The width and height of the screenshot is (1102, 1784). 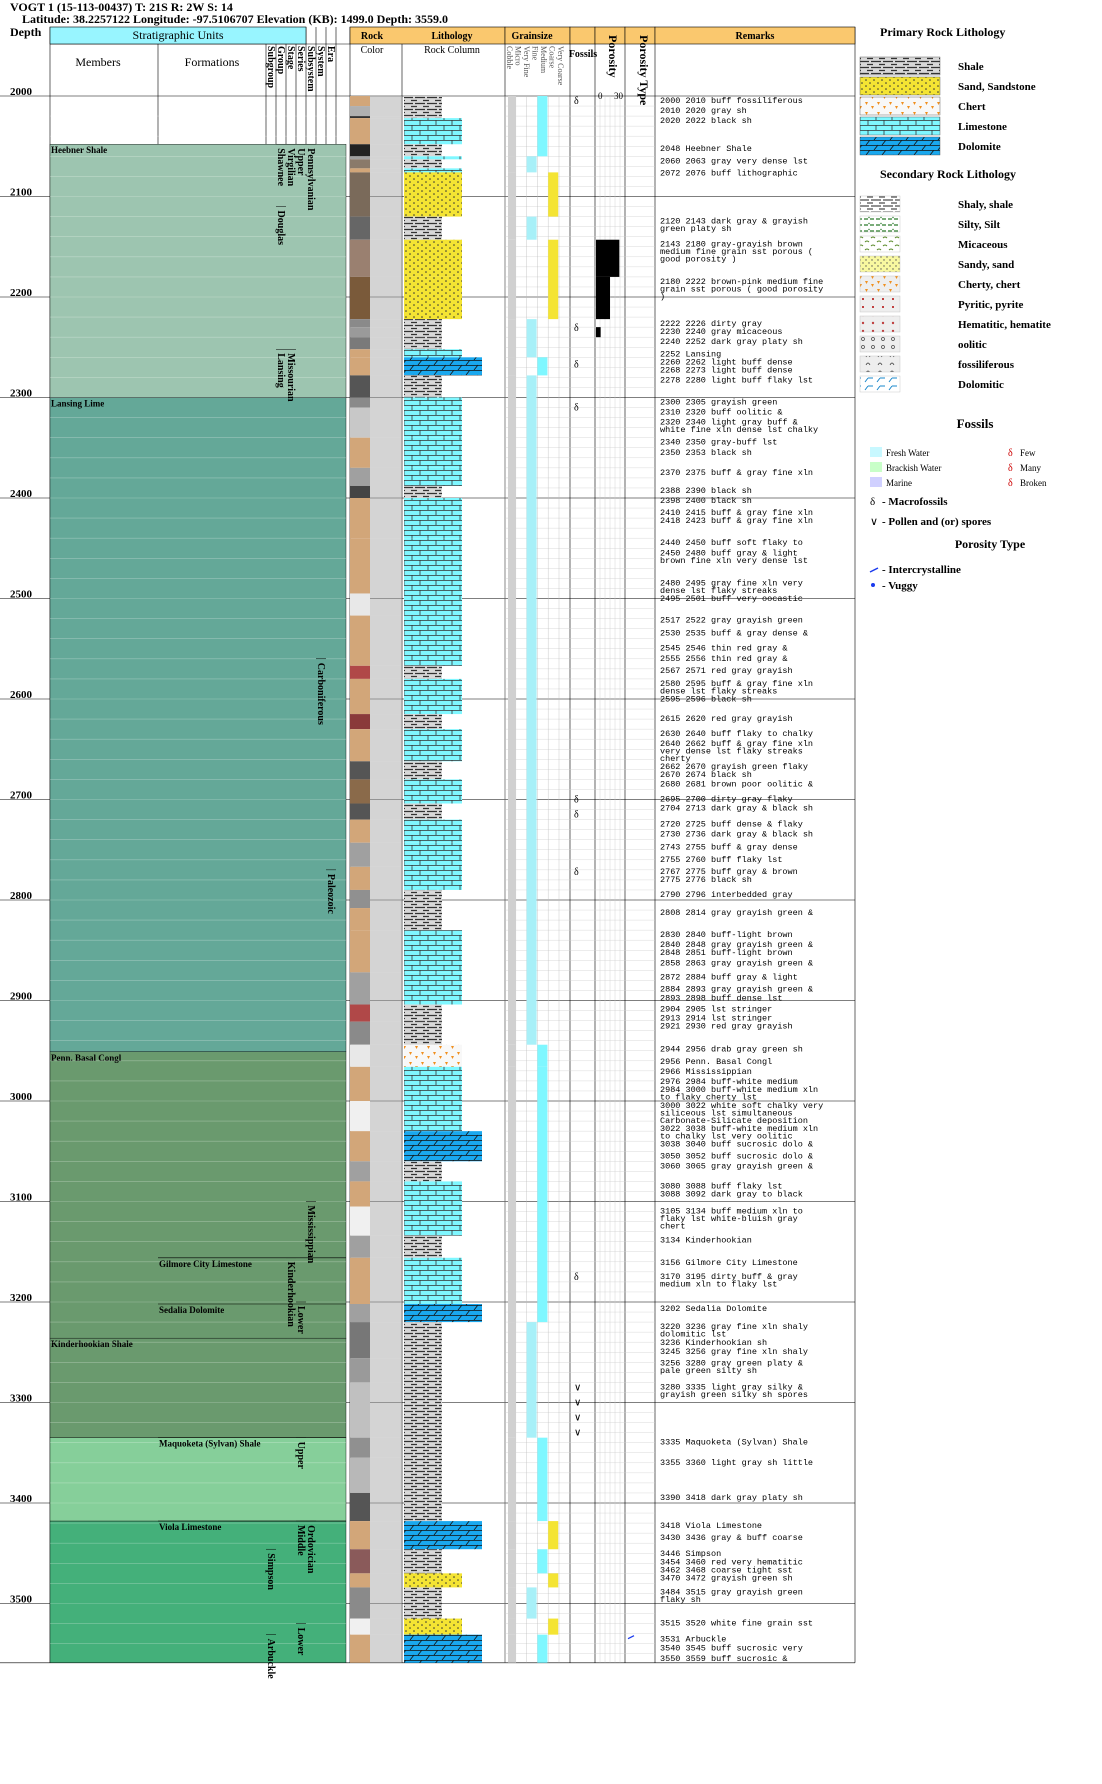 What do you see at coordinates (300, 1642) in the screenshot?
I see `rank-label: Lower` at bounding box center [300, 1642].